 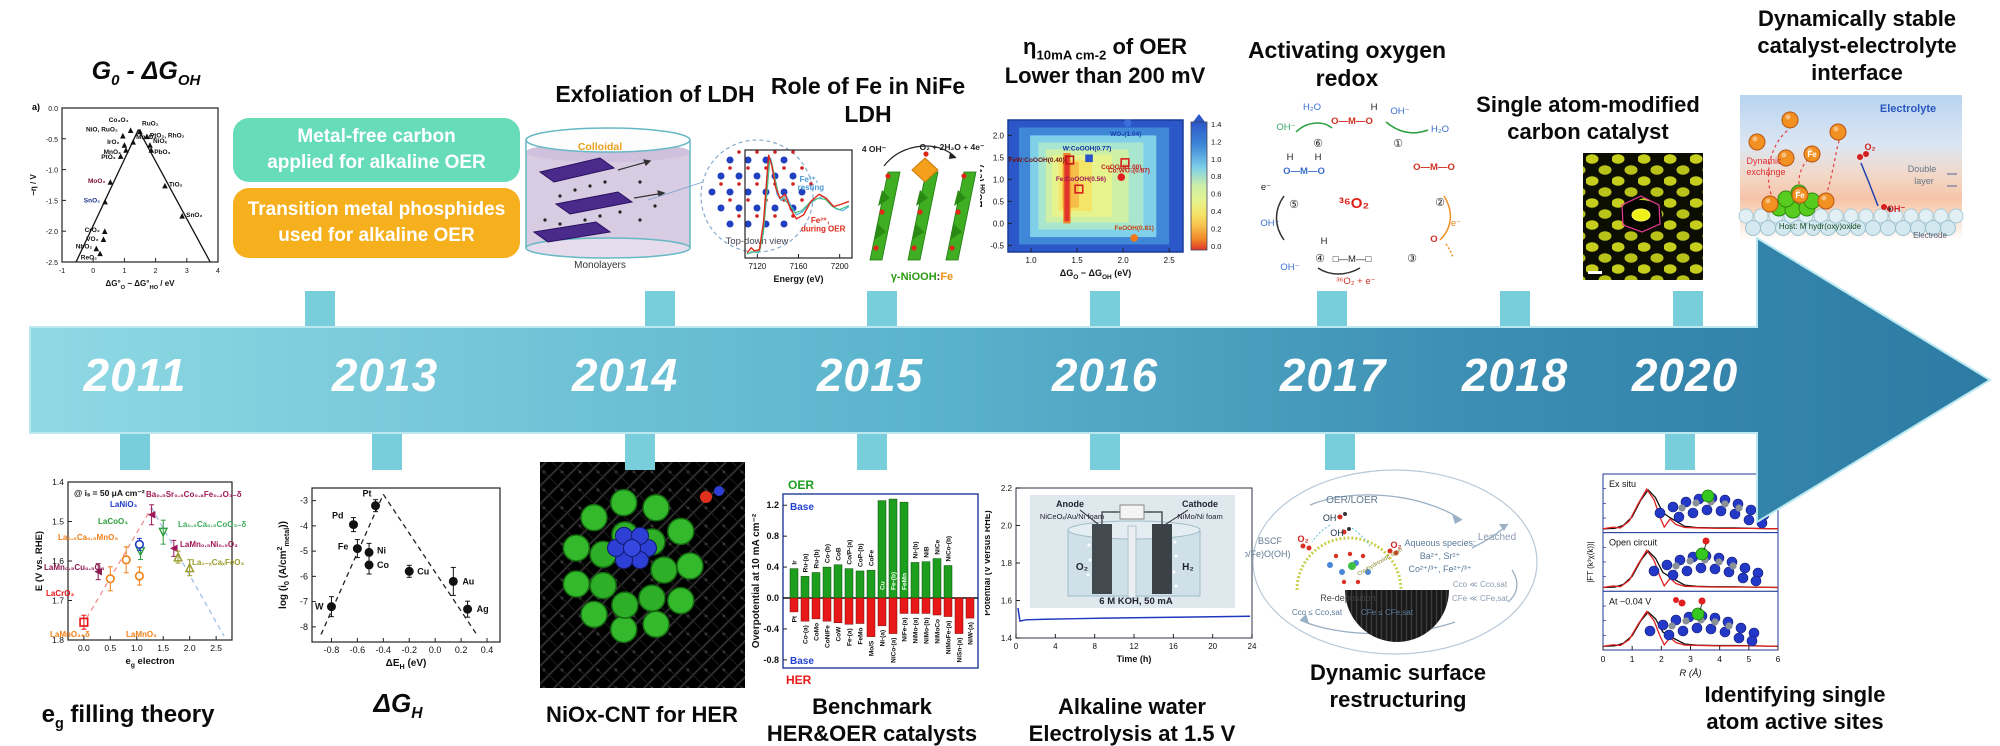 What do you see at coordinates (1136, 601) in the screenshot?
I see `electrolyte-condition: 6 M KOH, 50 mA` at bounding box center [1136, 601].